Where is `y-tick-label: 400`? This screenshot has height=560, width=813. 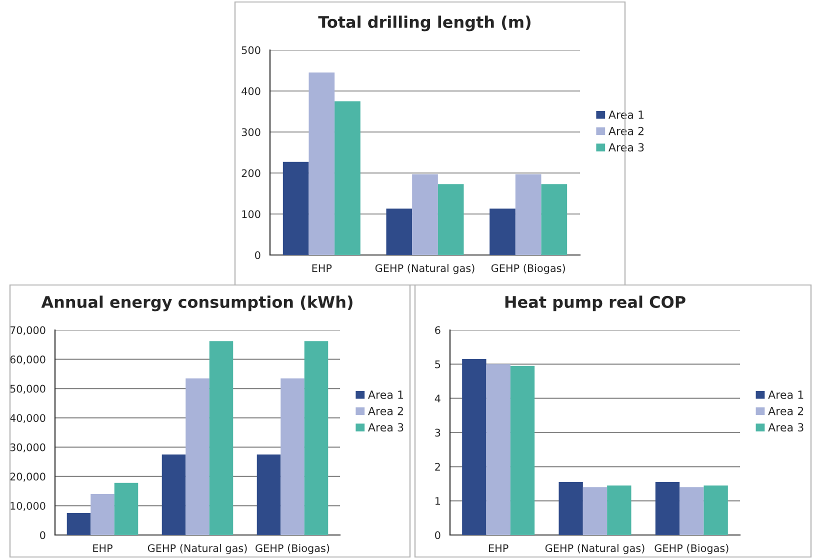
y-tick-label: 400 is located at coordinates (251, 91).